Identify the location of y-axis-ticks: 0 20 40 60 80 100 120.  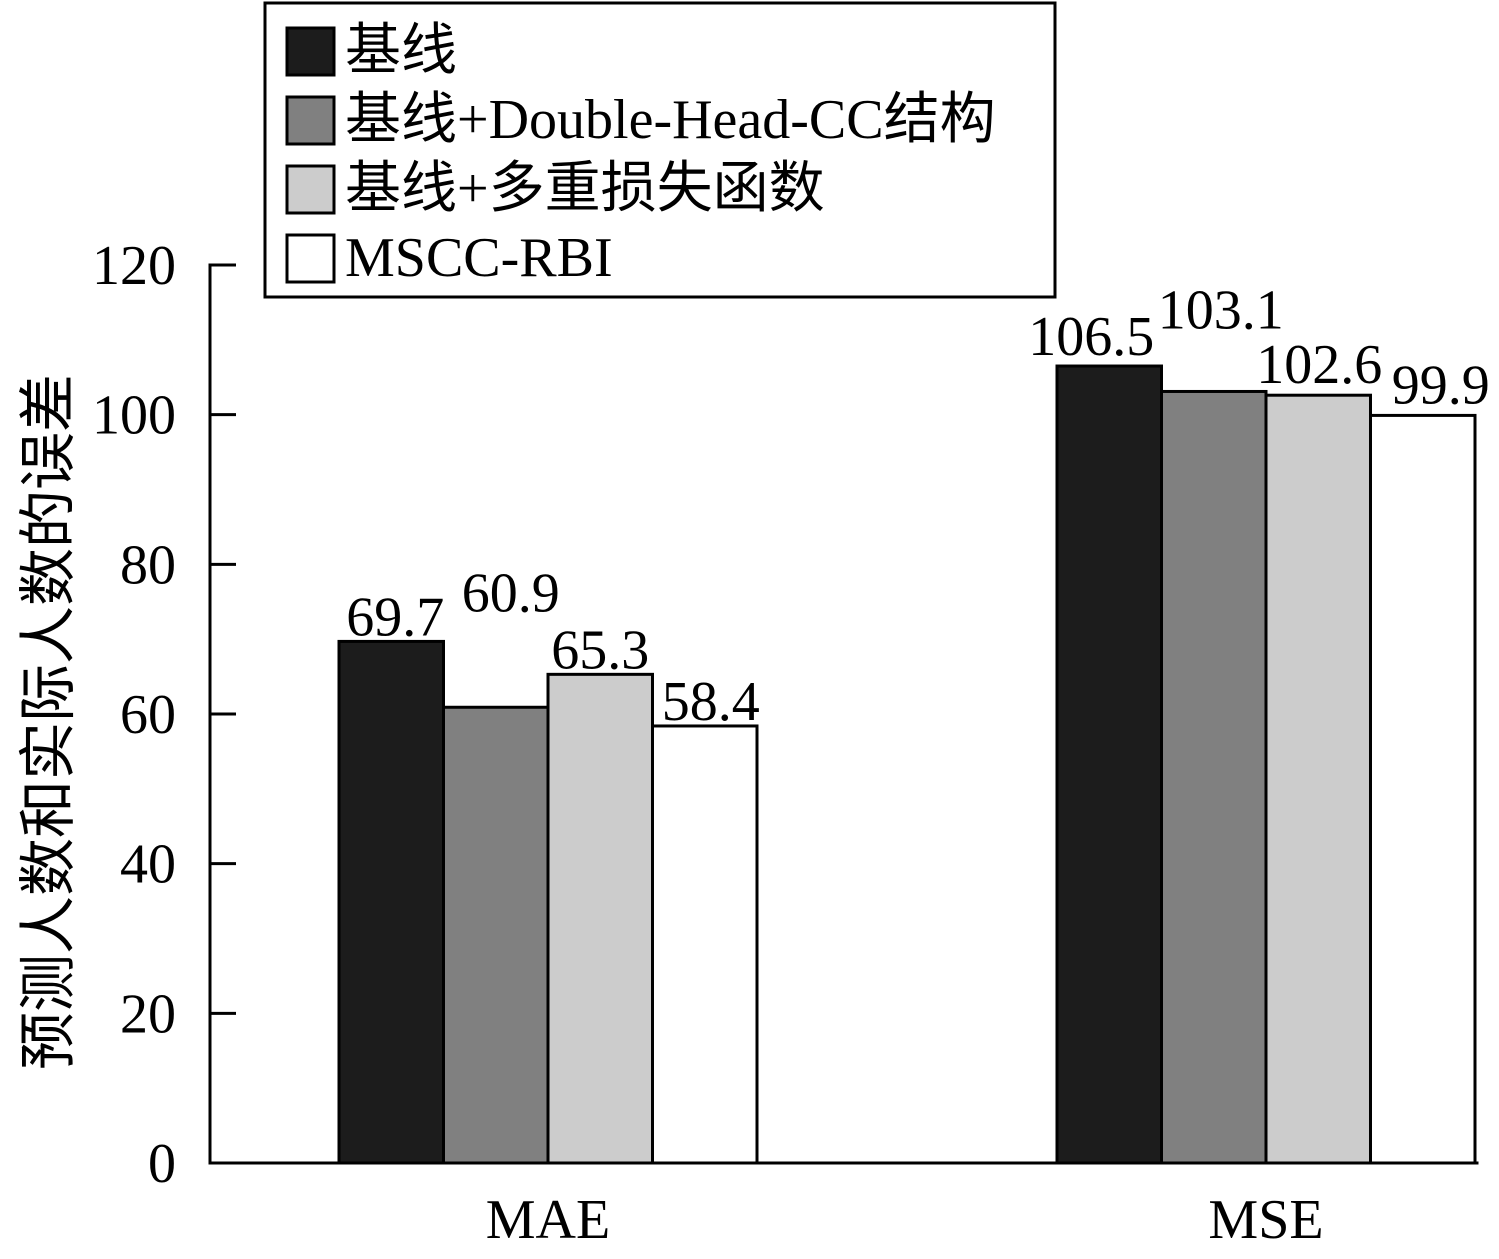
(164, 715).